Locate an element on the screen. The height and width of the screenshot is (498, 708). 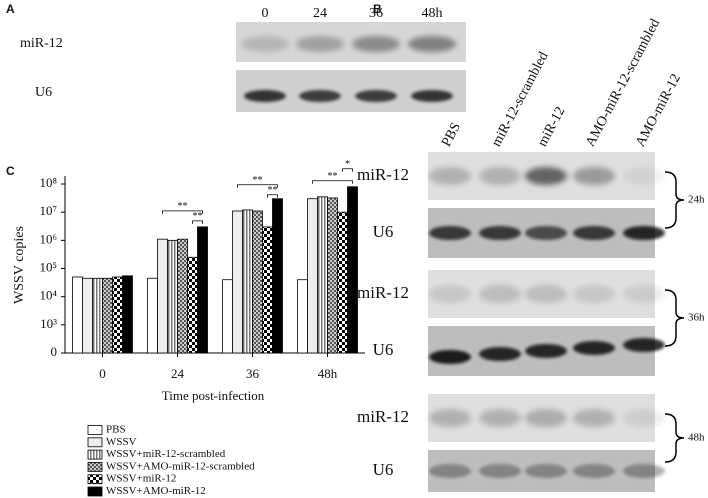
legend-label: WSSV+AMO-miR-12 is located at coordinates (156, 491).